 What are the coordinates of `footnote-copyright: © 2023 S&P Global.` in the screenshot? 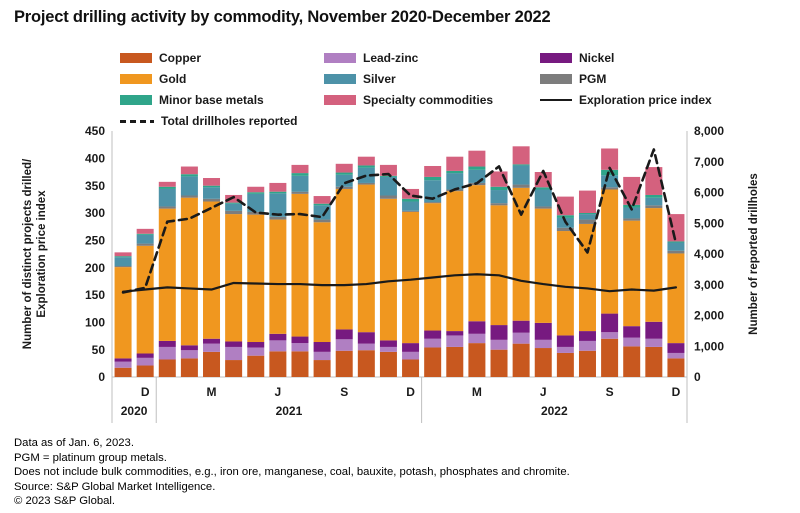 It's located at (65, 501).